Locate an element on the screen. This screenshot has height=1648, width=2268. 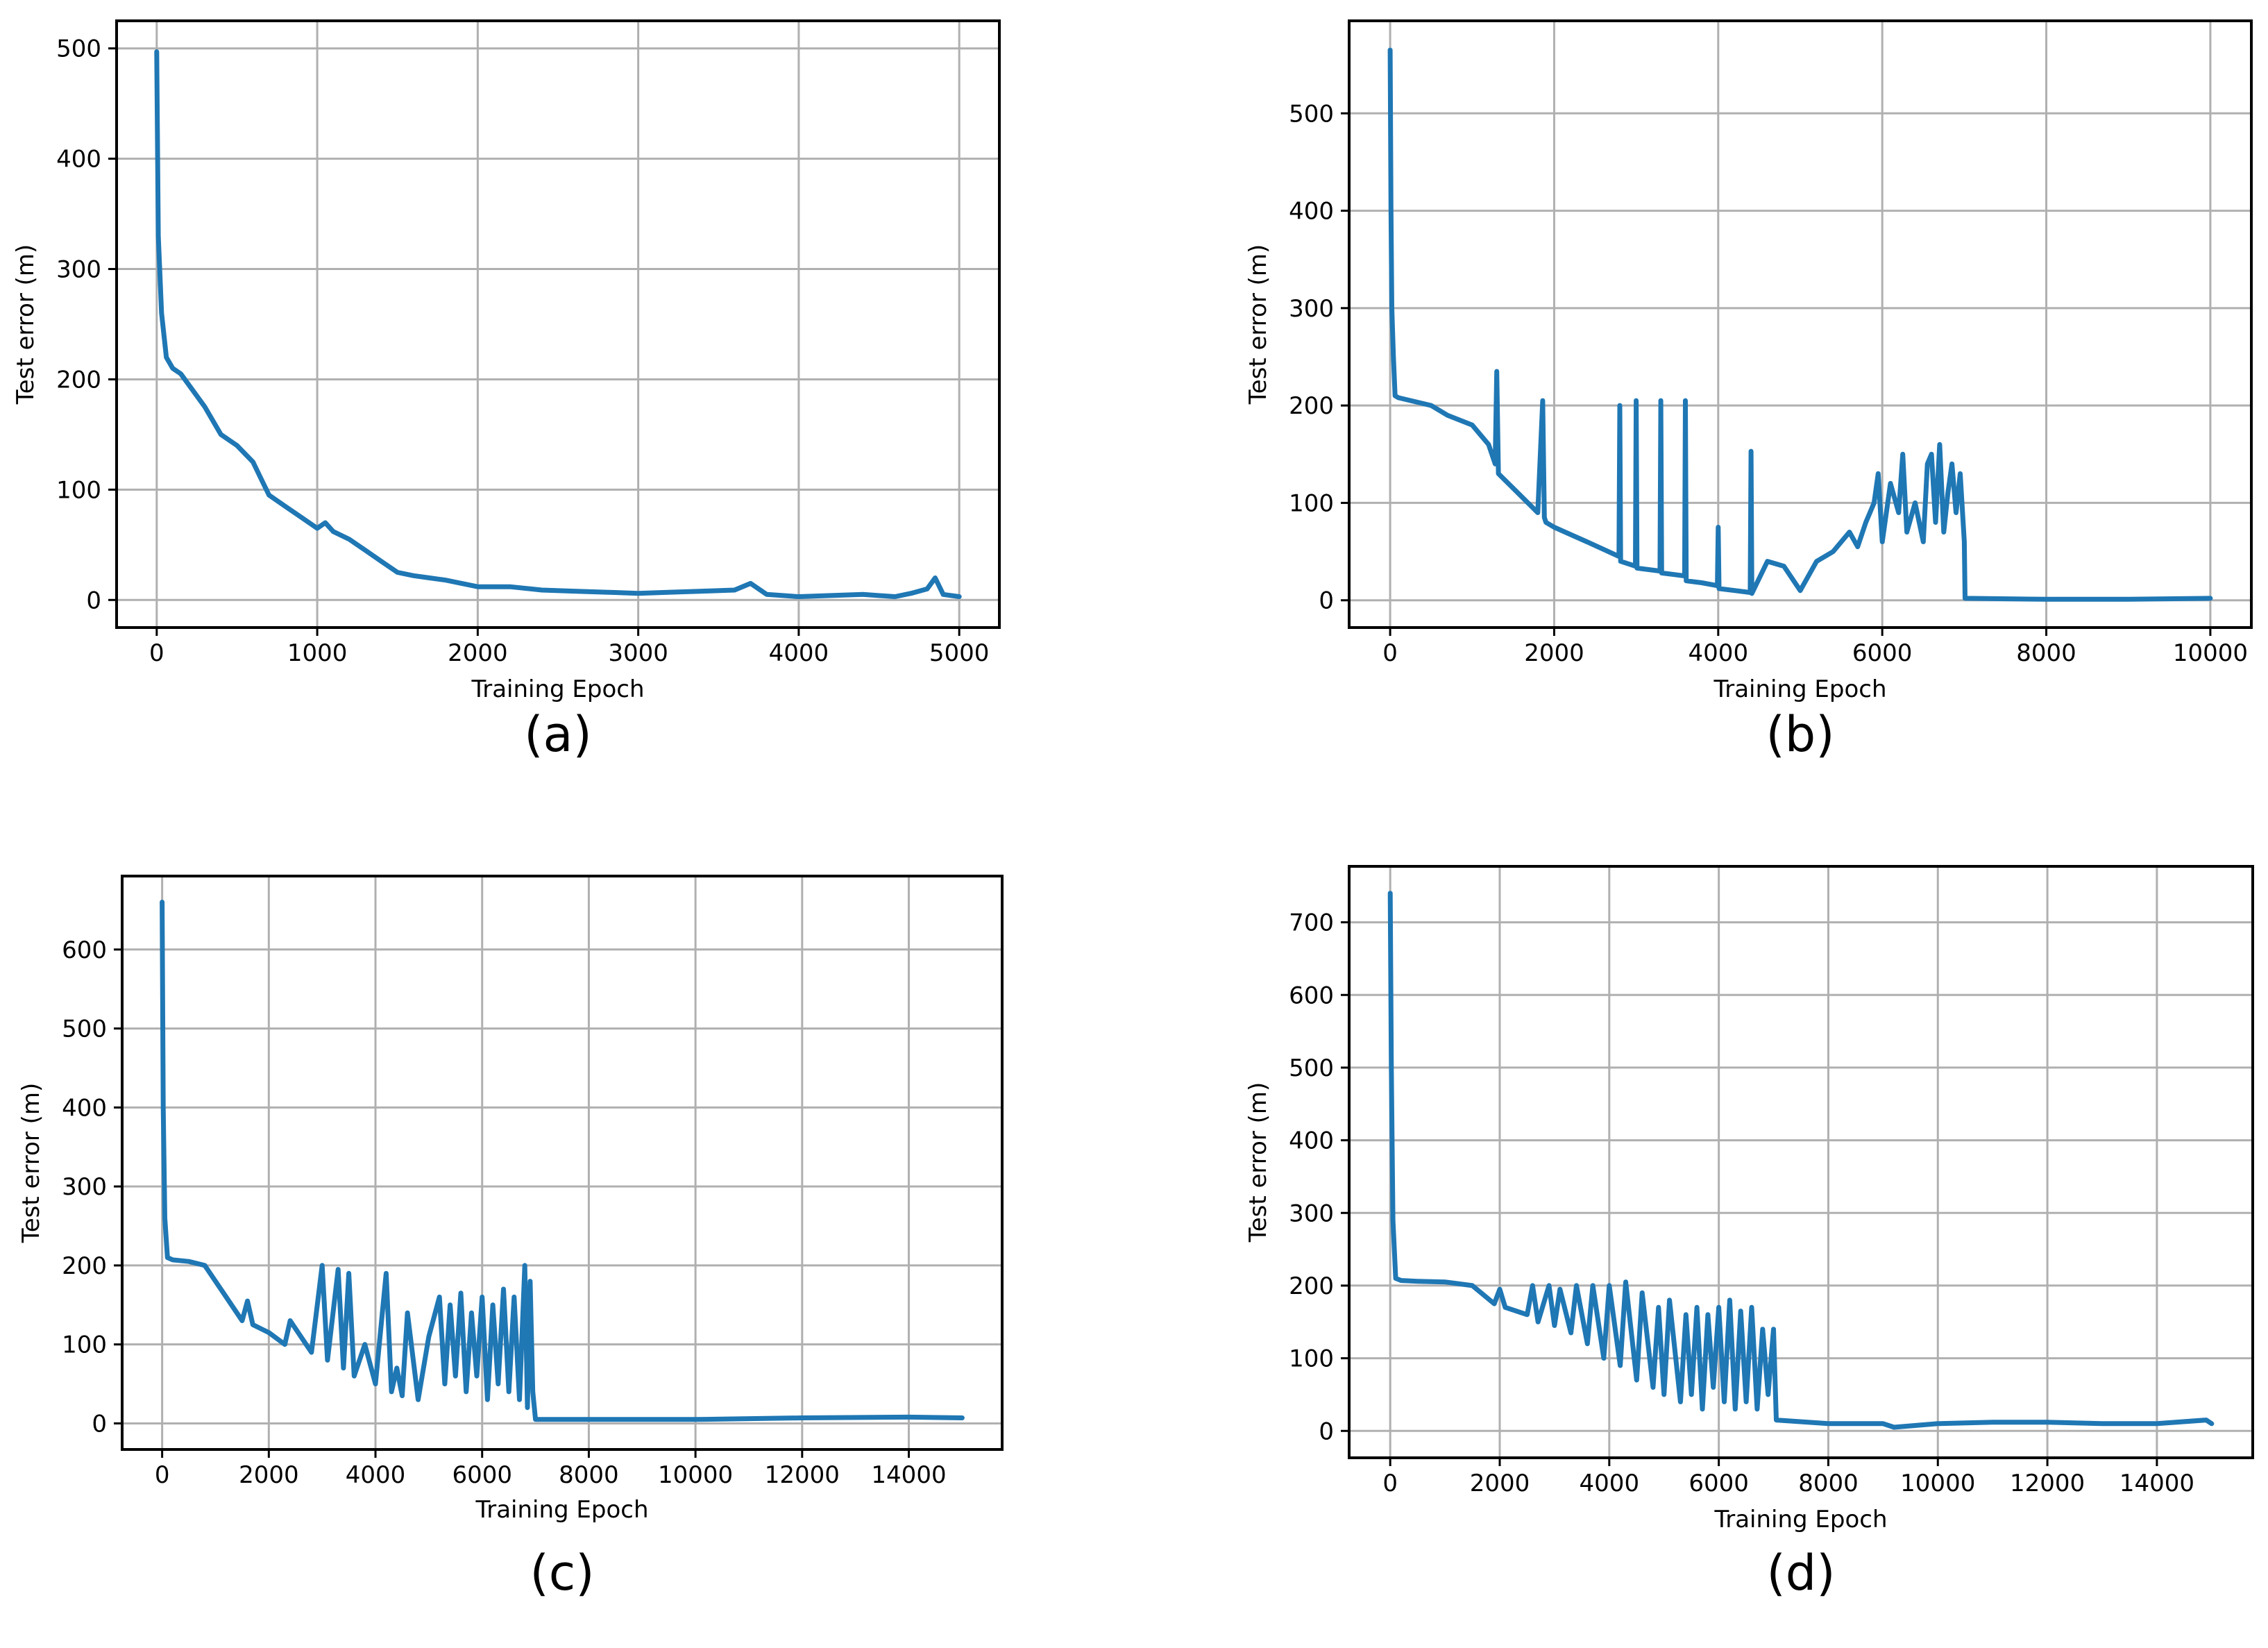
panel-label: (d) is located at coordinates (1800, 1573).